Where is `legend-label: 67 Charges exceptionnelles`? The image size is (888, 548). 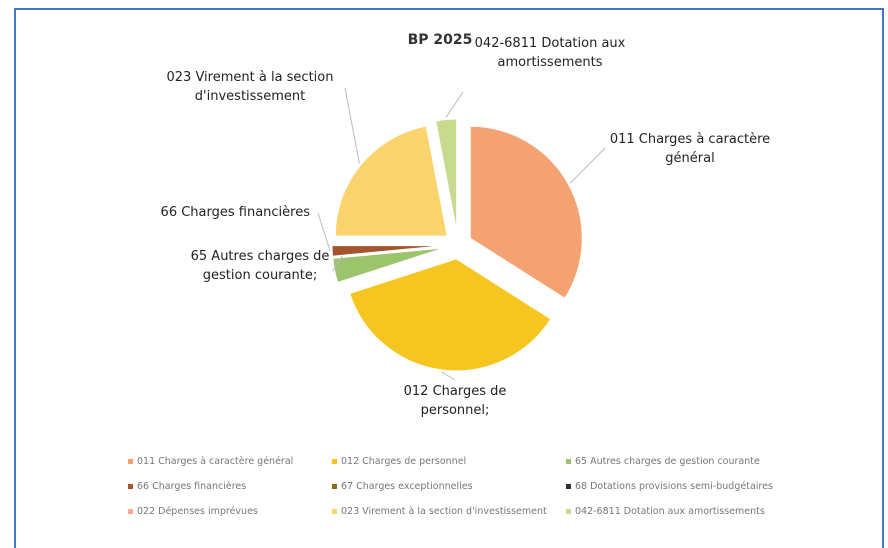 legend-label: 67 Charges exceptionnelles is located at coordinates (407, 486).